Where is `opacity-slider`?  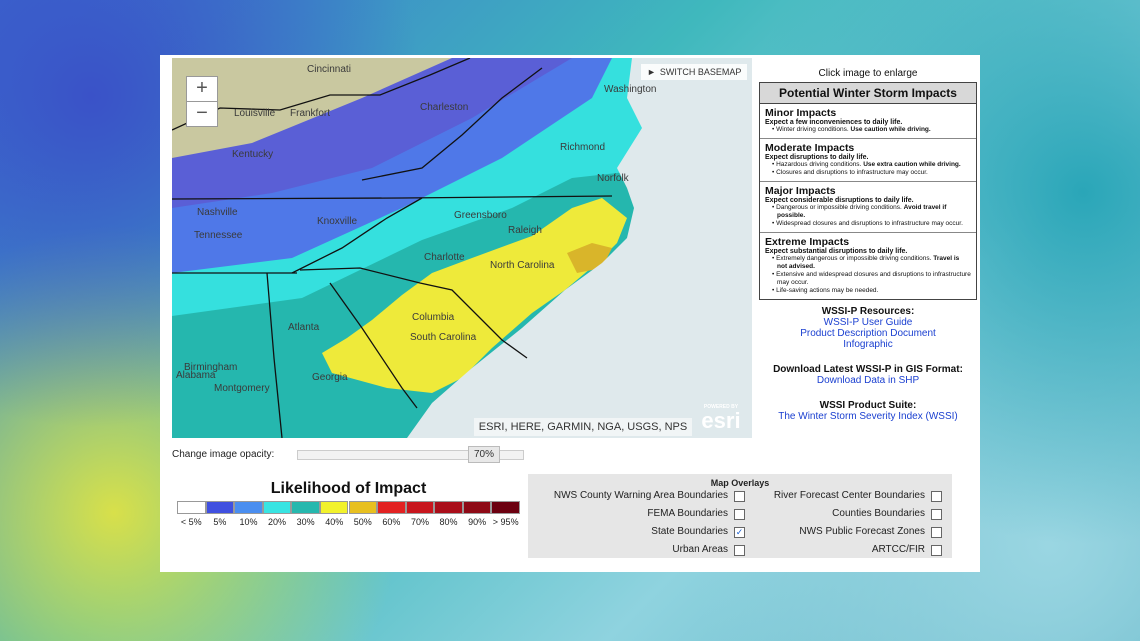 opacity-slider is located at coordinates (410, 455).